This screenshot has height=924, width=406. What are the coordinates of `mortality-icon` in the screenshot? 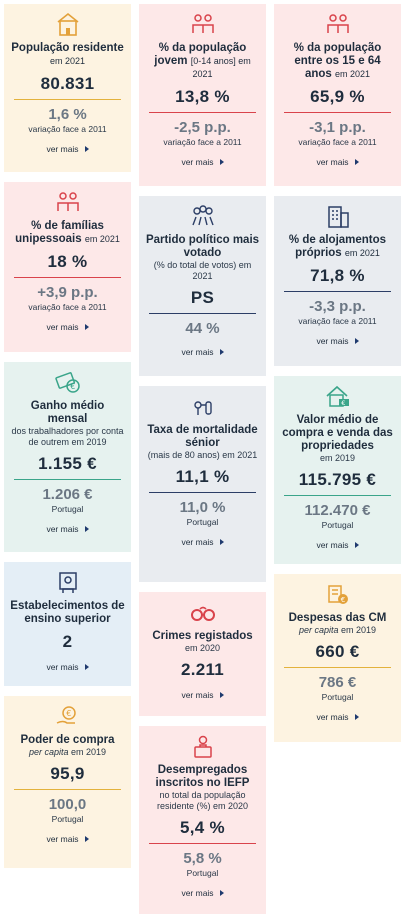 It's located at (202, 407).